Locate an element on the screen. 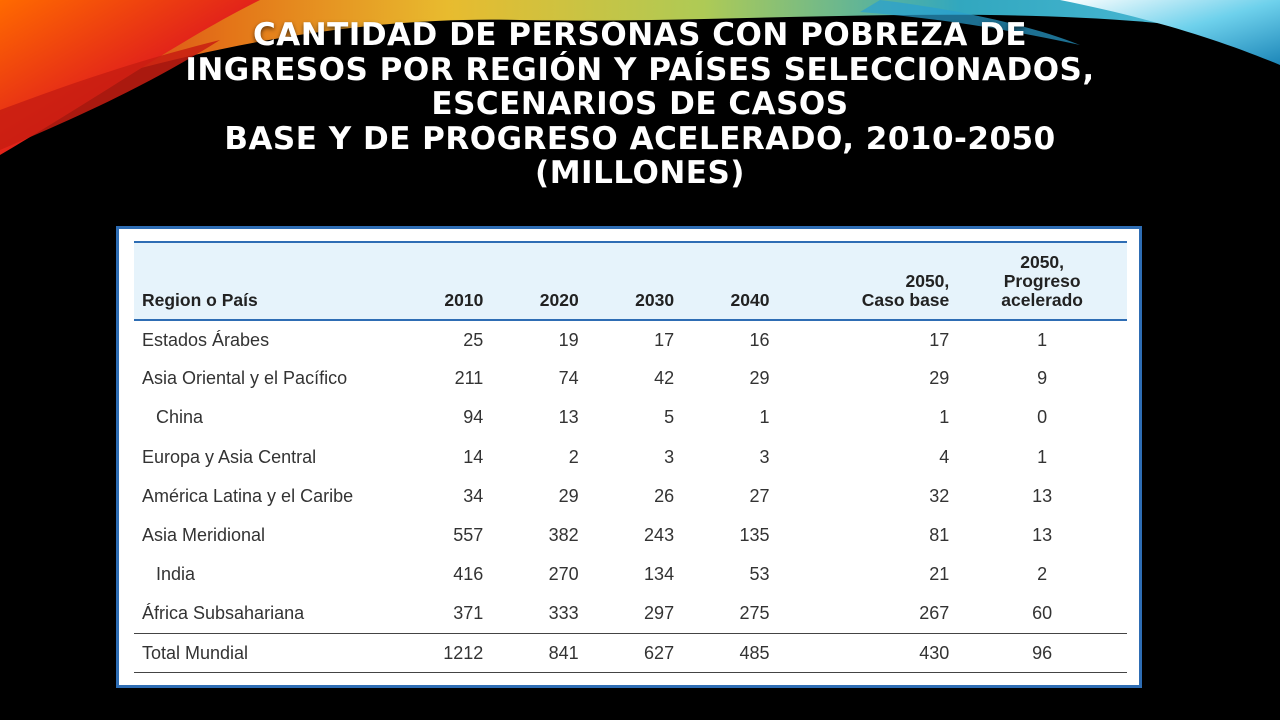 The height and width of the screenshot is (720, 1280). row-value: 27 is located at coordinates (759, 495).